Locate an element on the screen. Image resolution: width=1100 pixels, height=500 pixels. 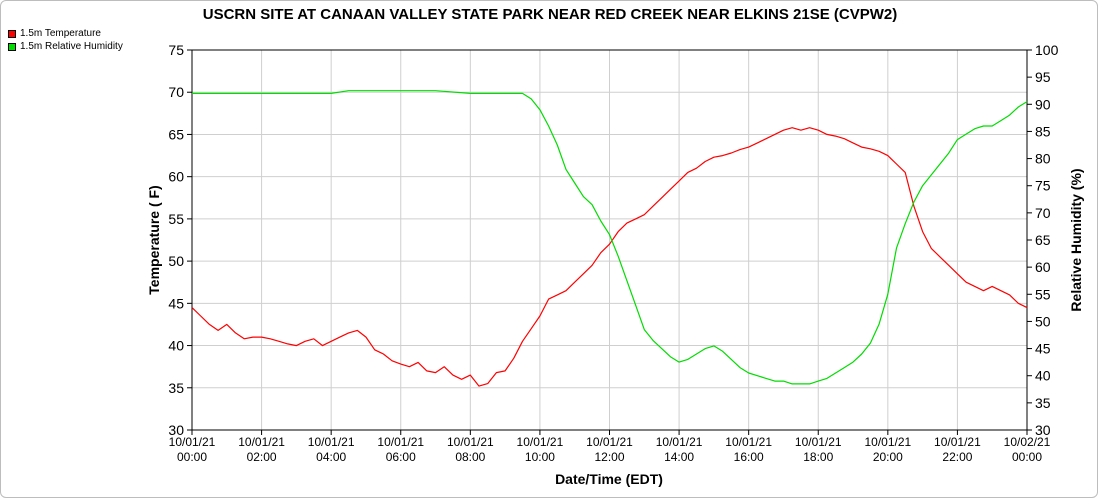
left-tick-label: 60 is located at coordinates (176, 177).